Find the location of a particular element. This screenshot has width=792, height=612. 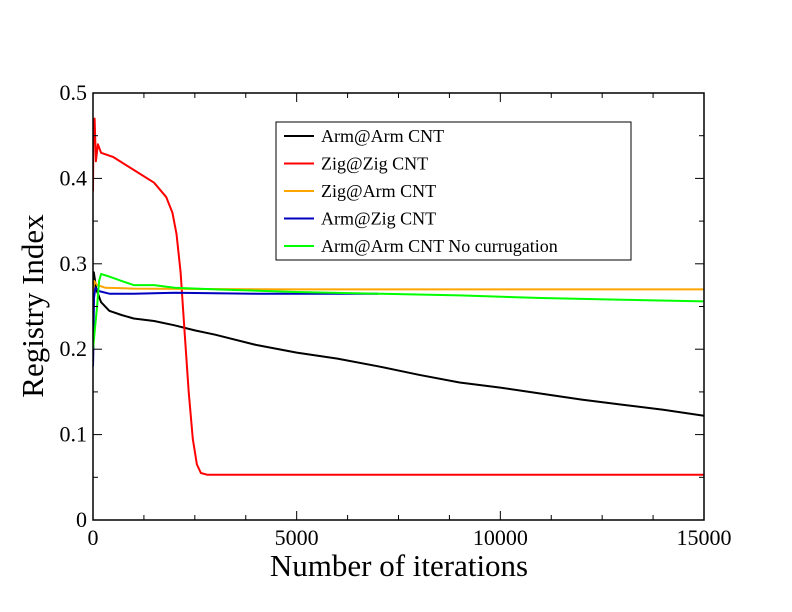

legend-label-4: Arm@Zig CNT is located at coordinates (378, 219).